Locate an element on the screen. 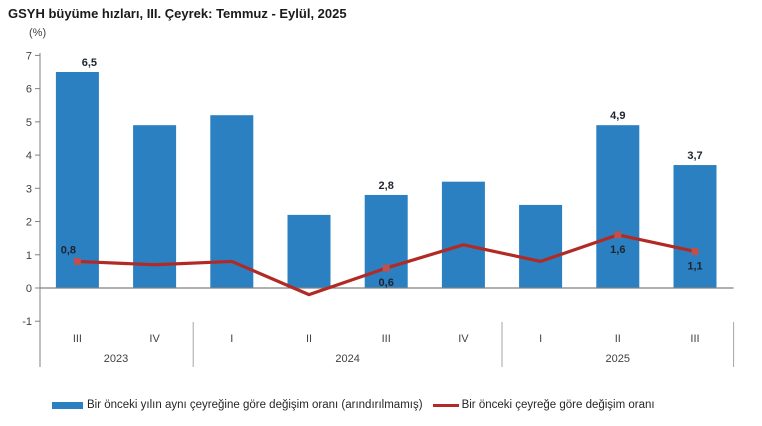 Image resolution: width=762 pixels, height=426 pixels. y-tick-label: 4 is located at coordinates (29, 156).